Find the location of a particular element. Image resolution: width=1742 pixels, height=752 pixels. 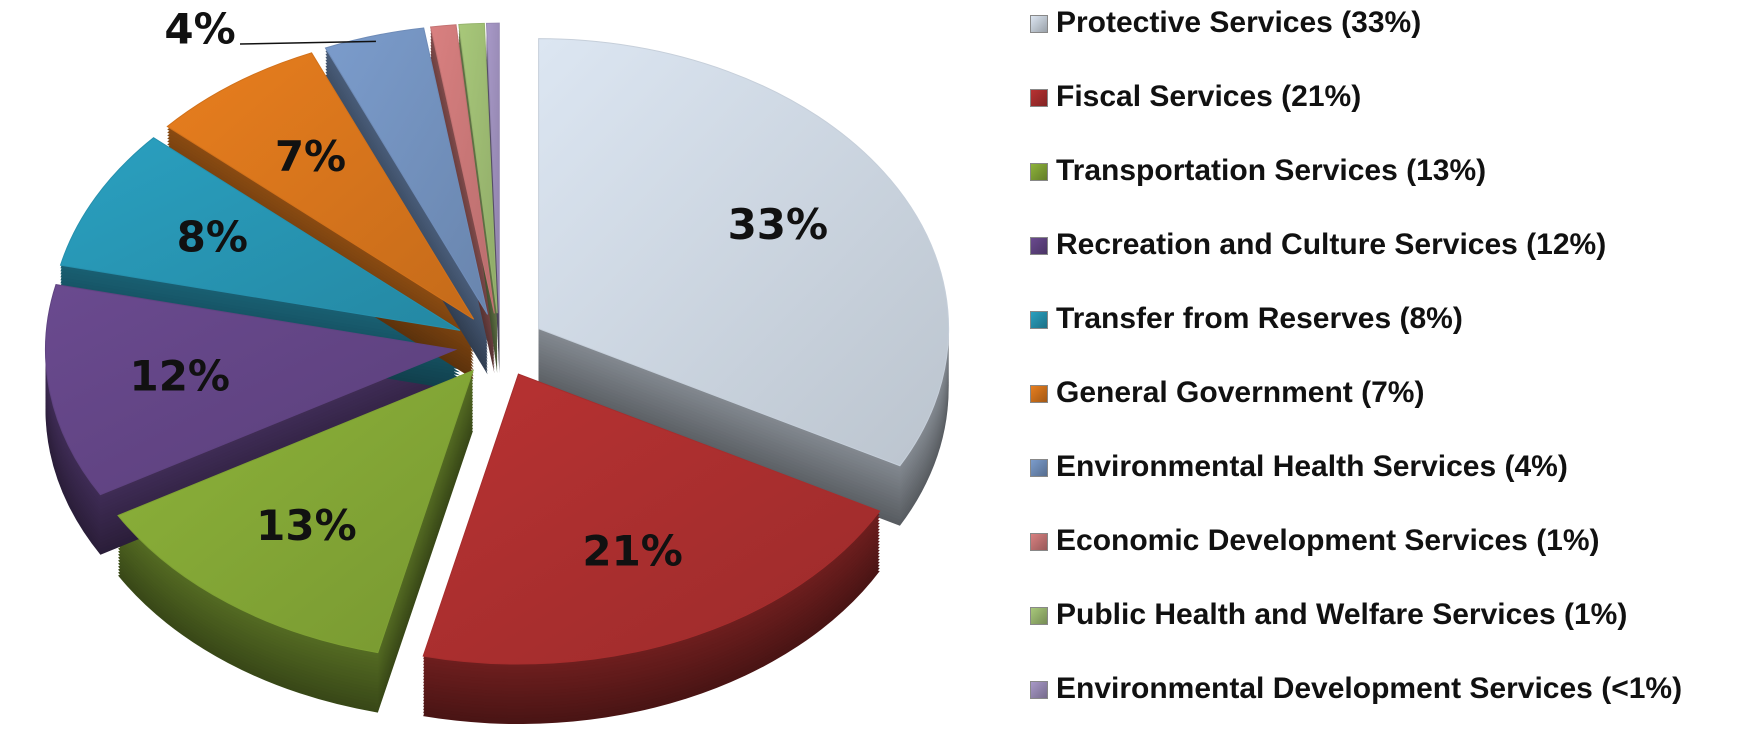

legend-label: Recreation and Culture Services (12%) is located at coordinates (1331, 244).